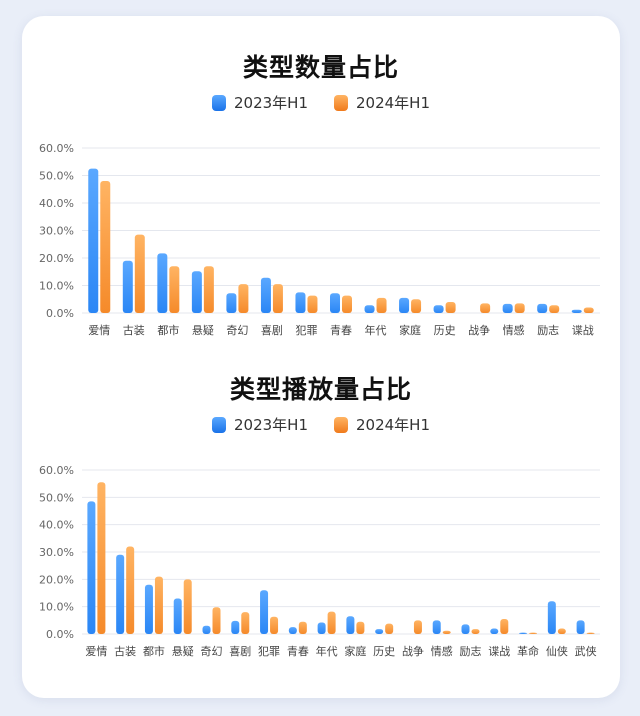 This screenshot has height=716, width=640. I want to click on bar-2023-革命, so click(523, 633).